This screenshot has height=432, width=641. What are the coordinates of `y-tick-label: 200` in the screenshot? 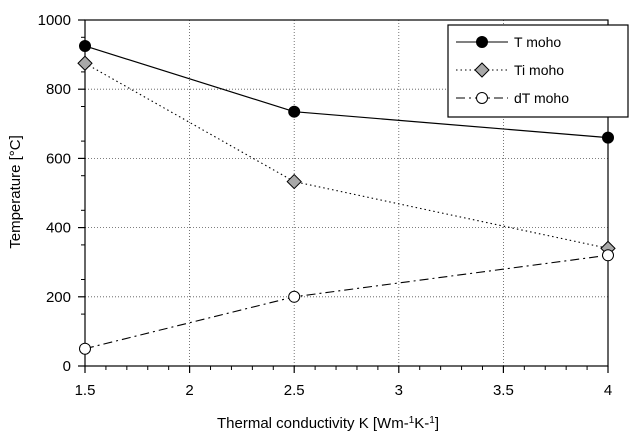 It's located at (58, 297).